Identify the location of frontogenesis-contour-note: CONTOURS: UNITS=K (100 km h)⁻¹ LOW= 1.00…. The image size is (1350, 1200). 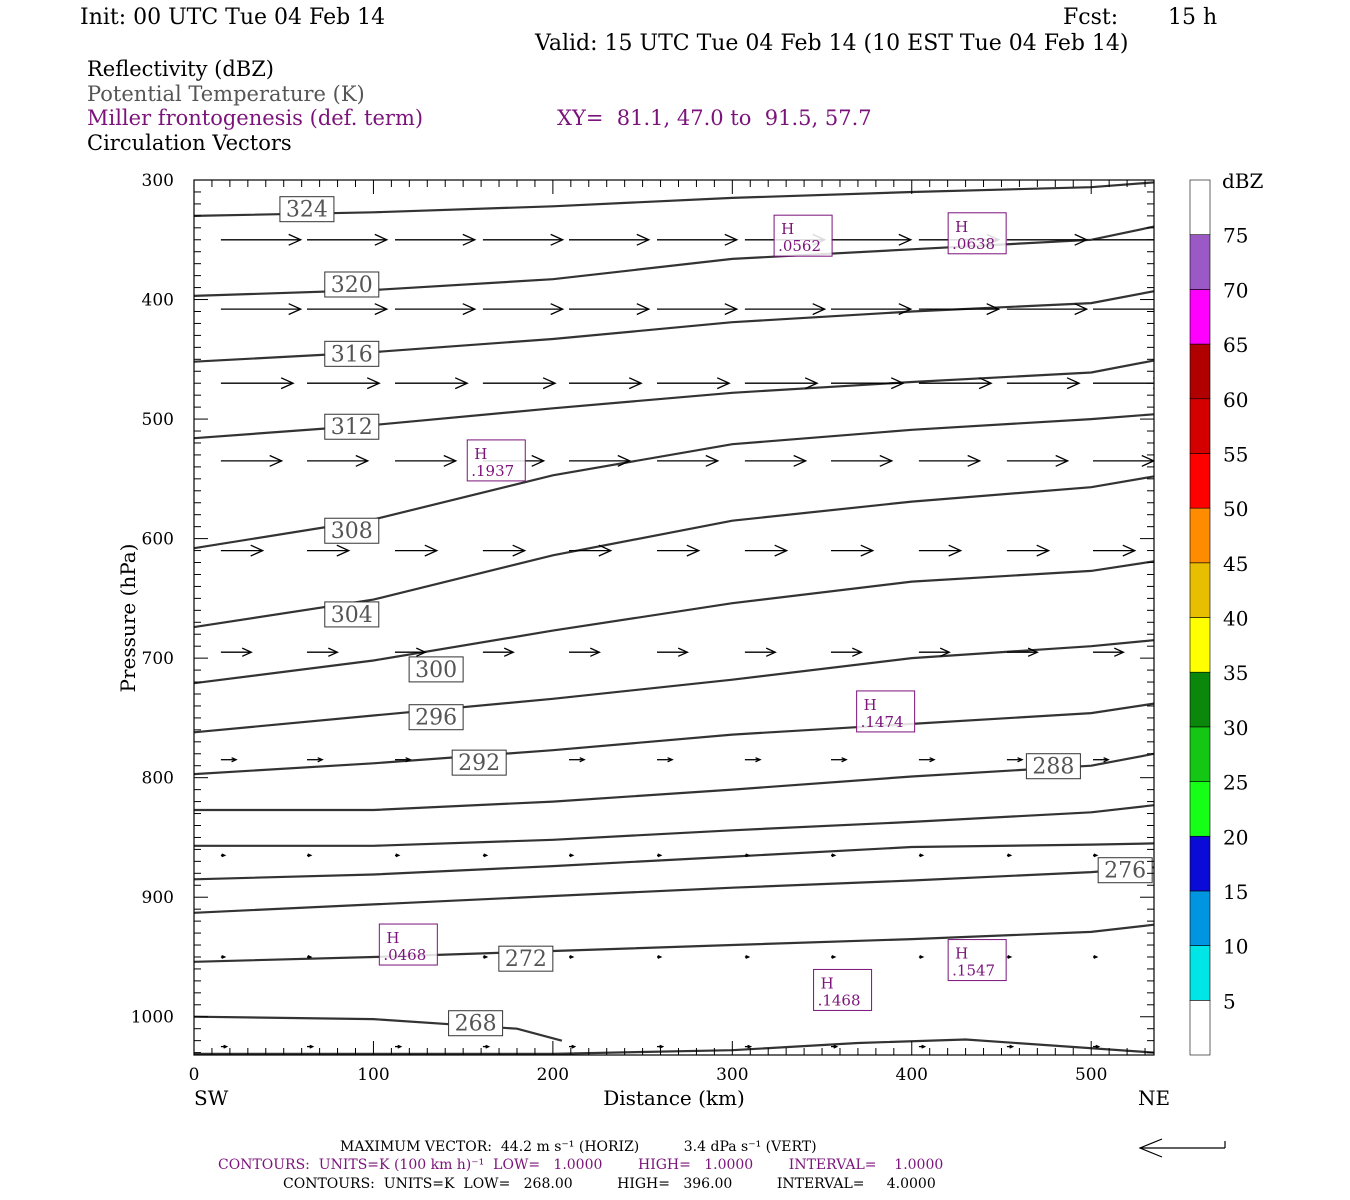
(581, 1165).